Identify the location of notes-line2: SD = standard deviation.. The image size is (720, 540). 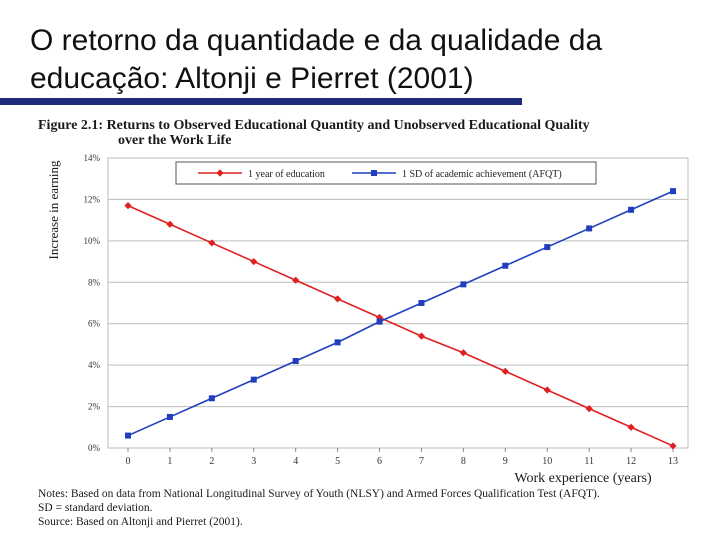
(95, 508).